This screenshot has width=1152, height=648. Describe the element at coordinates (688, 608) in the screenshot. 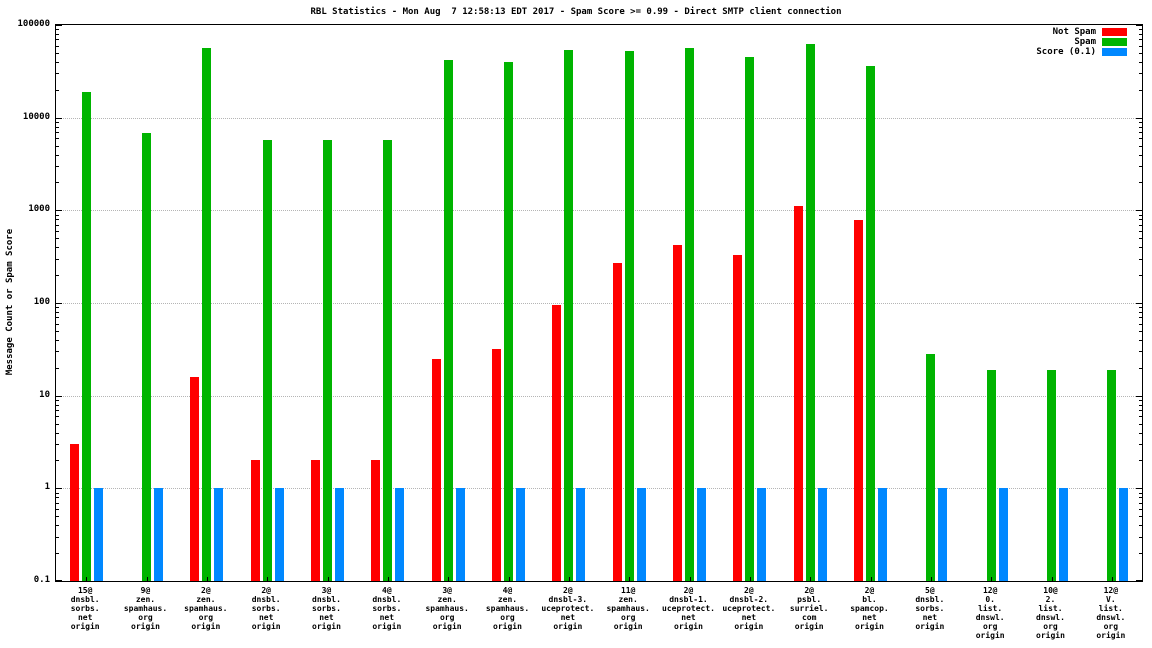

I see `x-tick-label: 2@ dnsbl-1. uceprotect. net origin` at that location.